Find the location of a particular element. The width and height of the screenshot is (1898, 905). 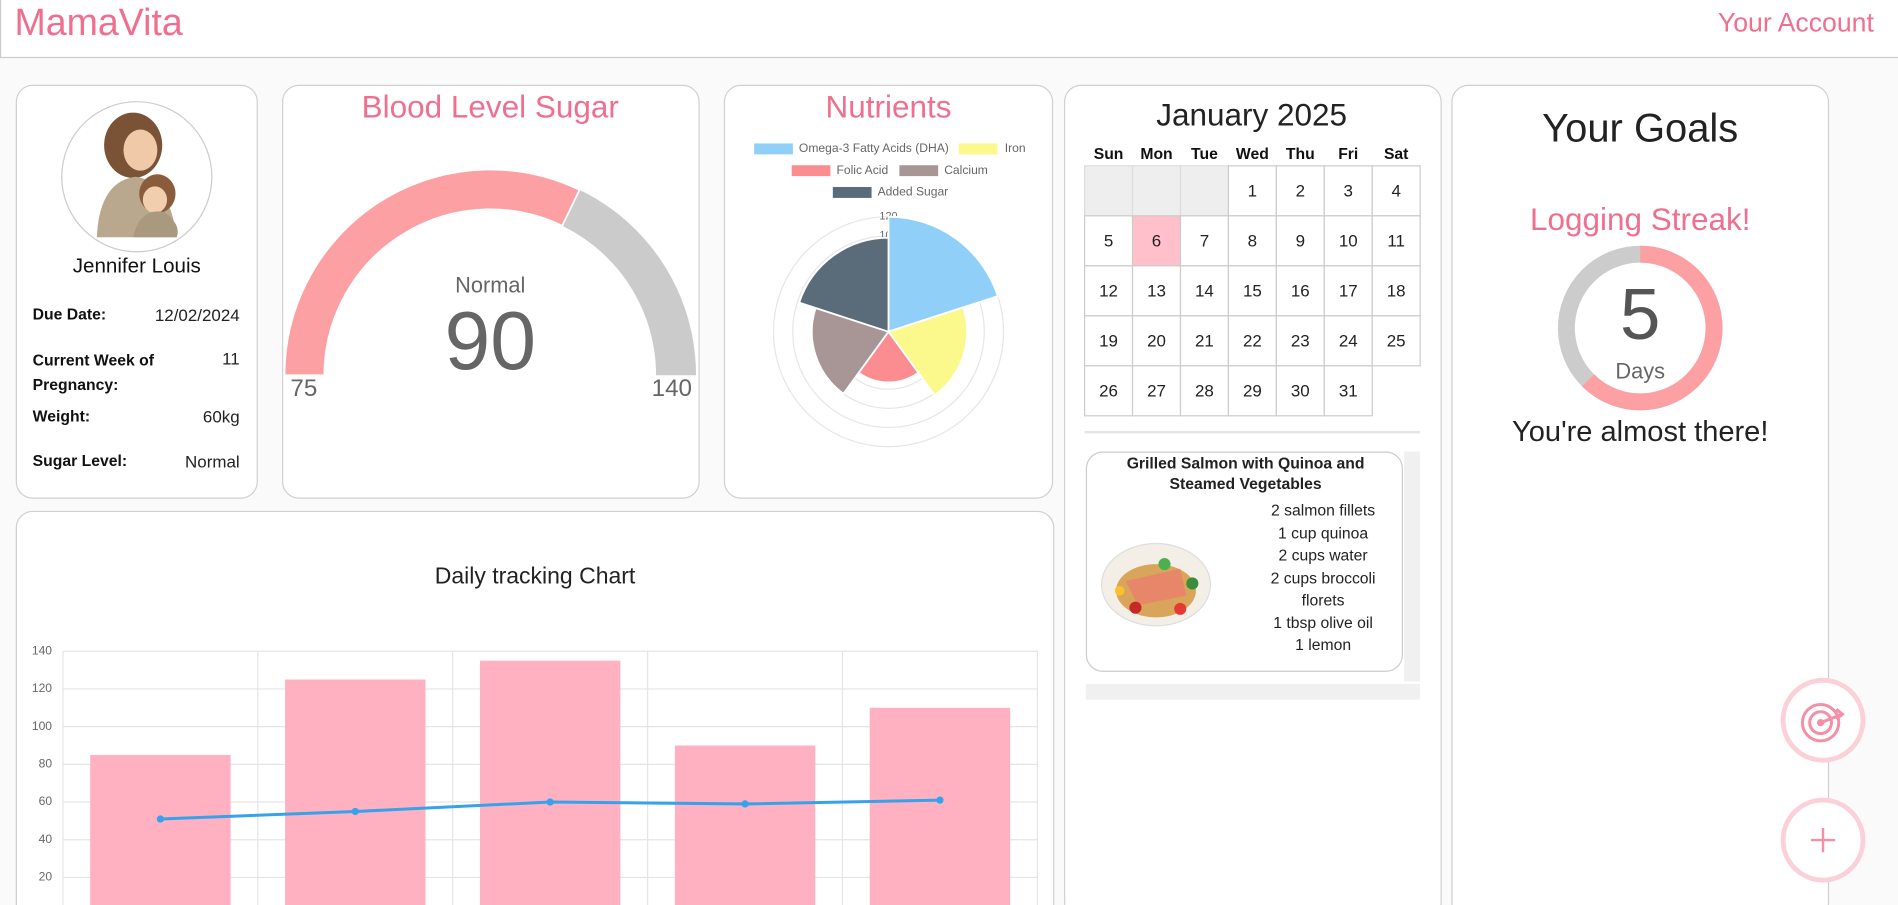

ingredient: 1 tbsp olive oil is located at coordinates (1323, 622).